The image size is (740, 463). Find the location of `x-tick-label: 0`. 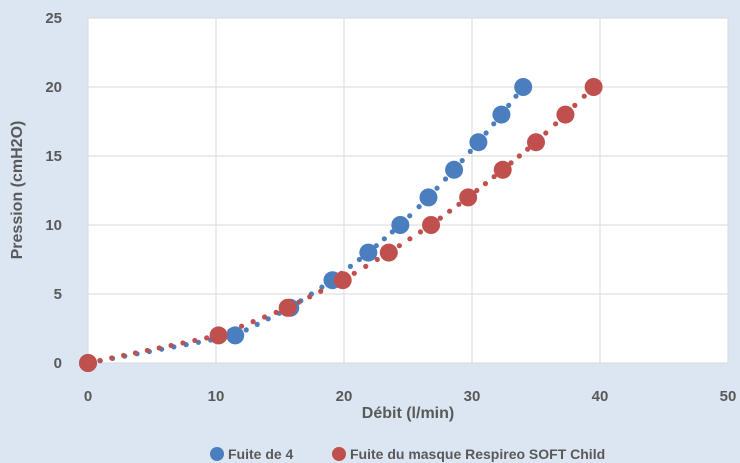

x-tick-label: 0 is located at coordinates (88, 396).